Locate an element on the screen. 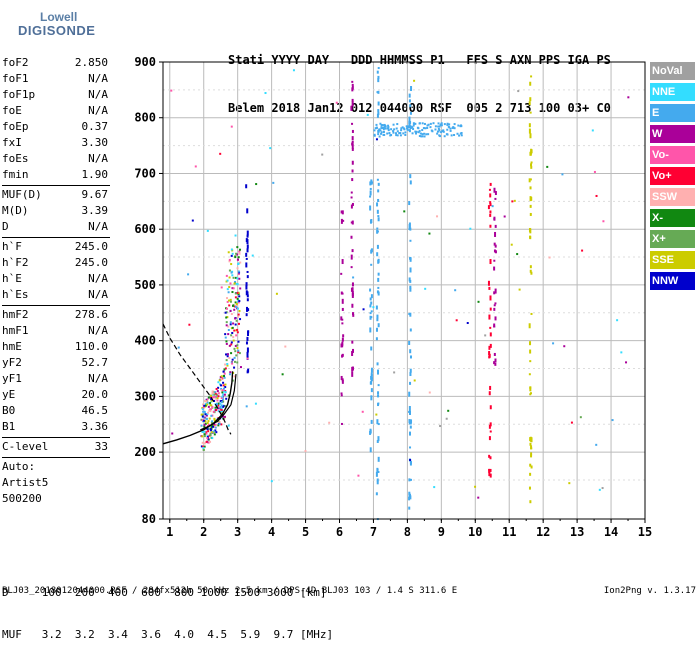  param-row: B0 46.5 is located at coordinates (55, 412).